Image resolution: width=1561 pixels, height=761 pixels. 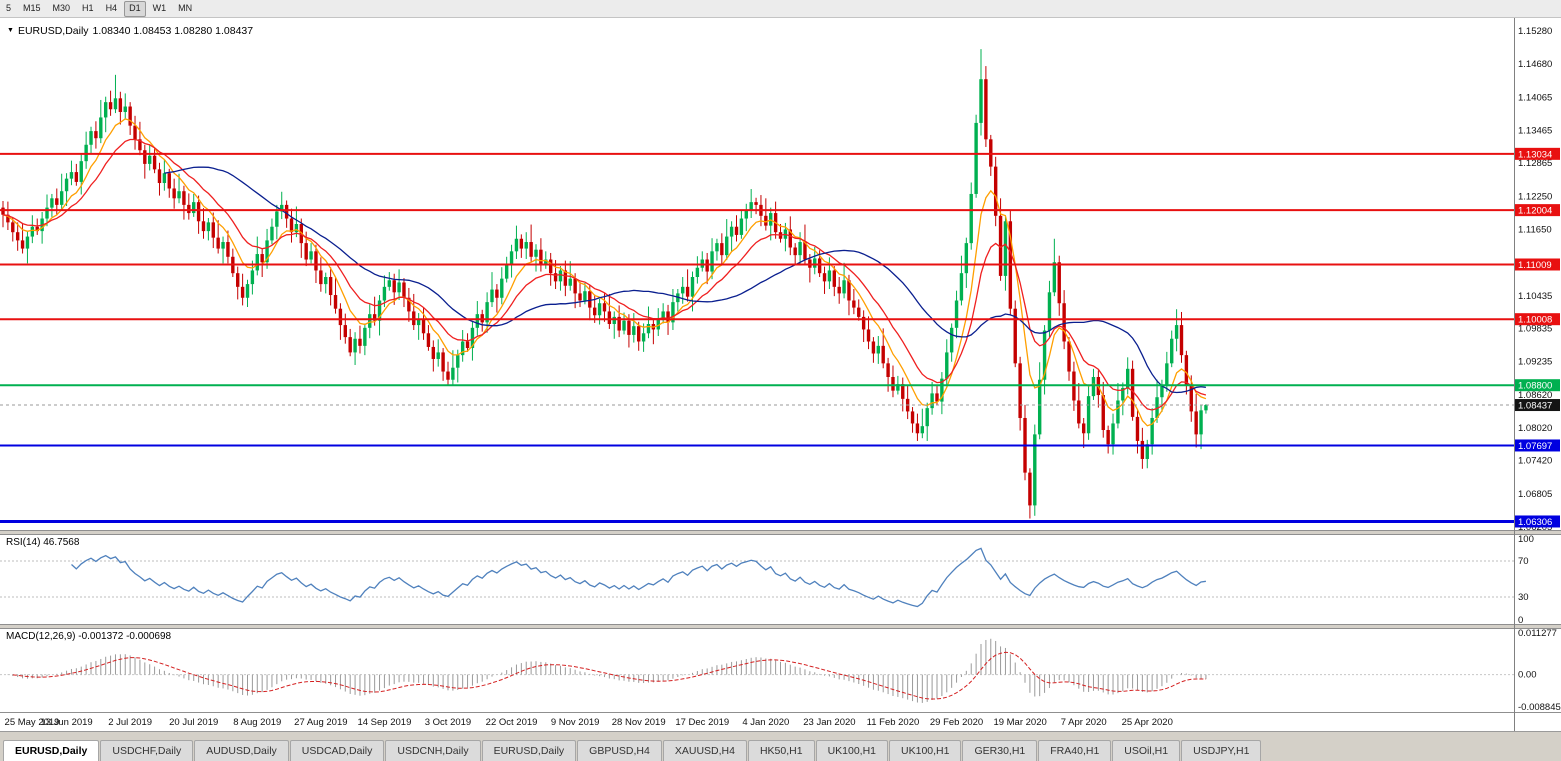 What do you see at coordinates (320, 722) in the screenshot?
I see `svg-text: 27 Aug 2019` at bounding box center [320, 722].